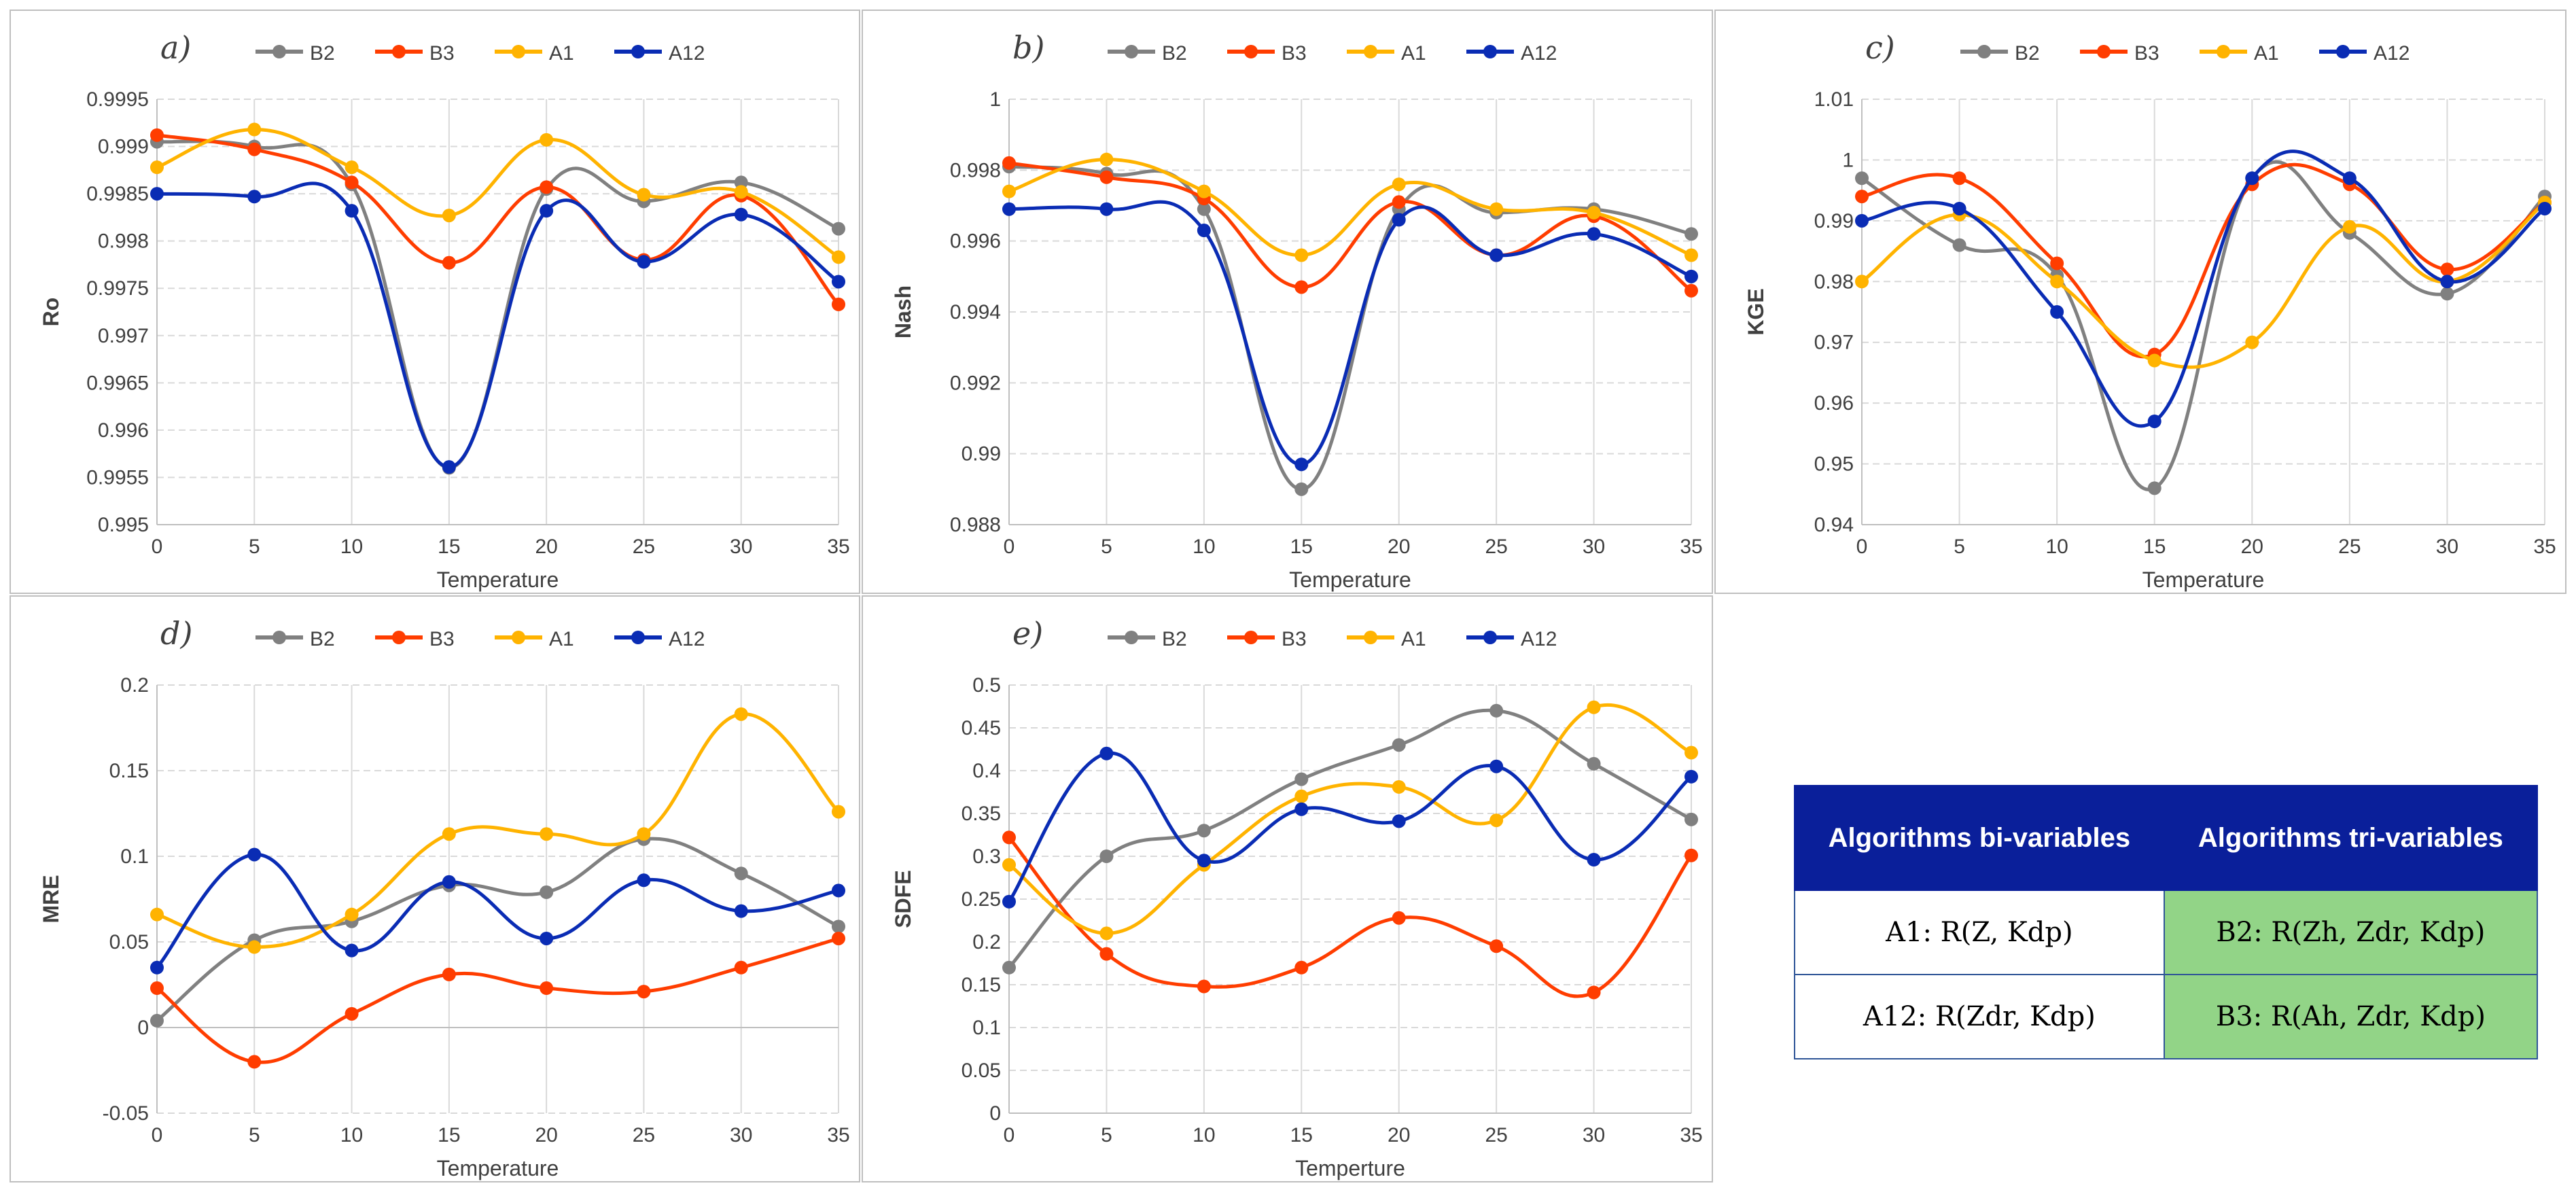 This screenshot has width=2576, height=1192. Describe the element at coordinates (903, 311) in the screenshot. I see `y-axis-title: Nash` at that location.